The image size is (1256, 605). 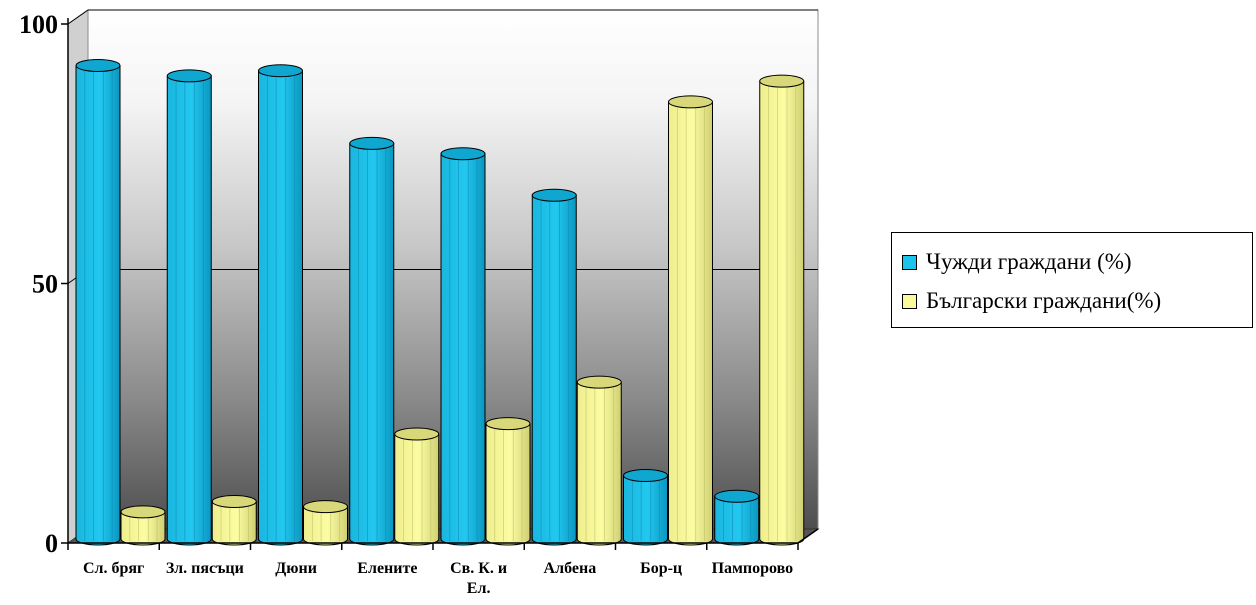 I want to click on legend-entry-foreign: Чужди граждани (%), so click(x=1017, y=262).